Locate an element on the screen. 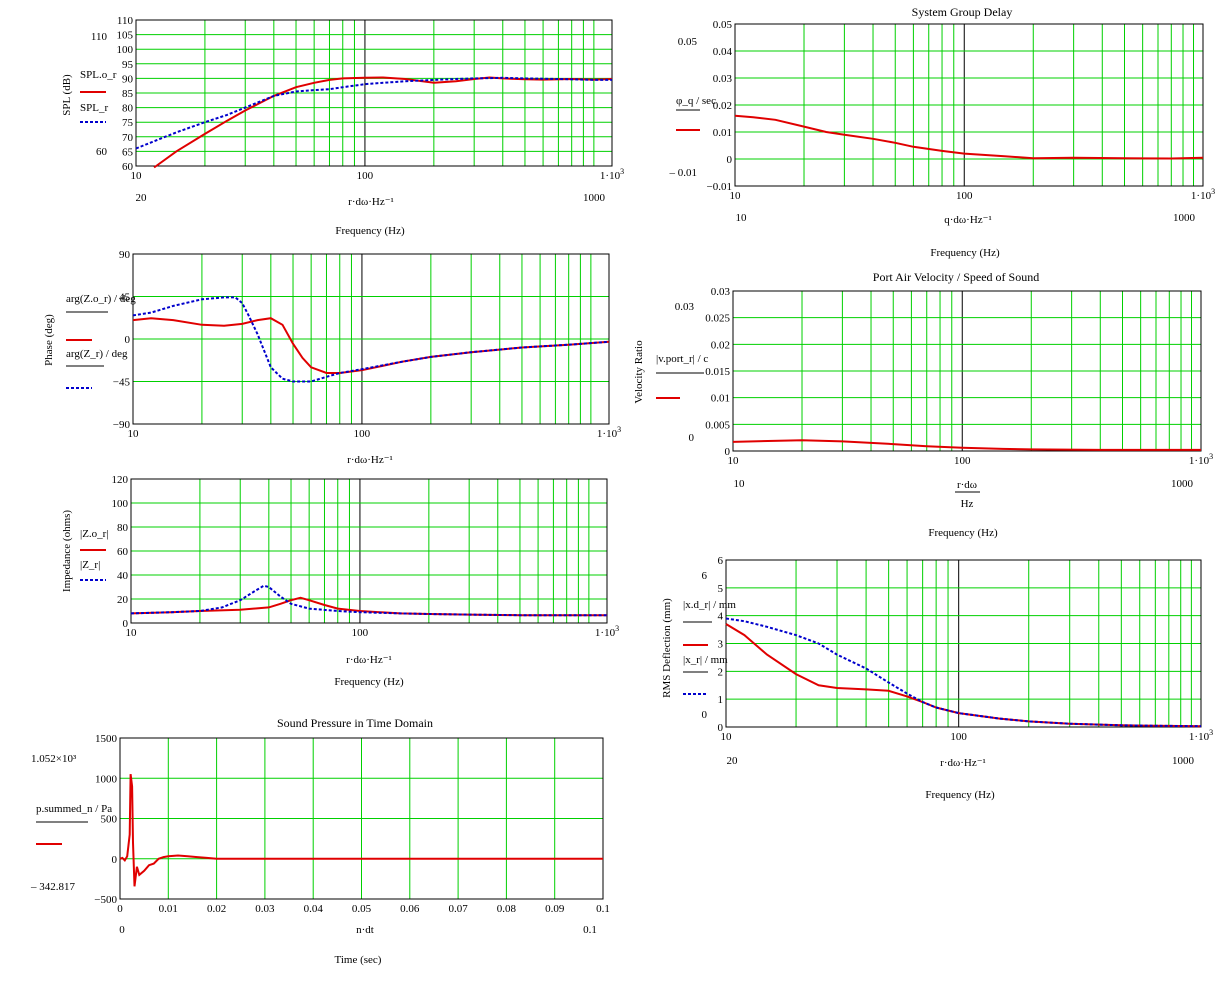  y-tick-label: 1500 is located at coordinates (106, 739).